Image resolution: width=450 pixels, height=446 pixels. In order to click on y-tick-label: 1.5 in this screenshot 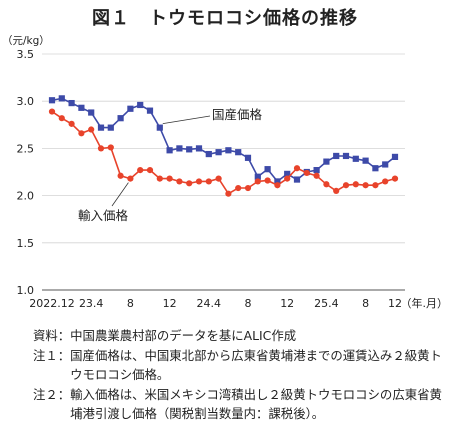, I will do `click(26, 243)`.